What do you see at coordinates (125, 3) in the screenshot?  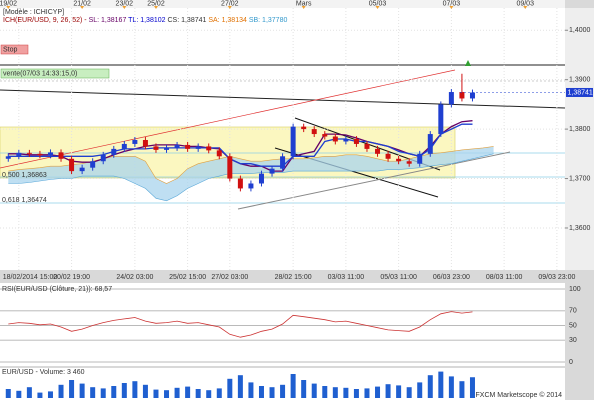 I see `top-tick-label: 23/02` at bounding box center [125, 3].